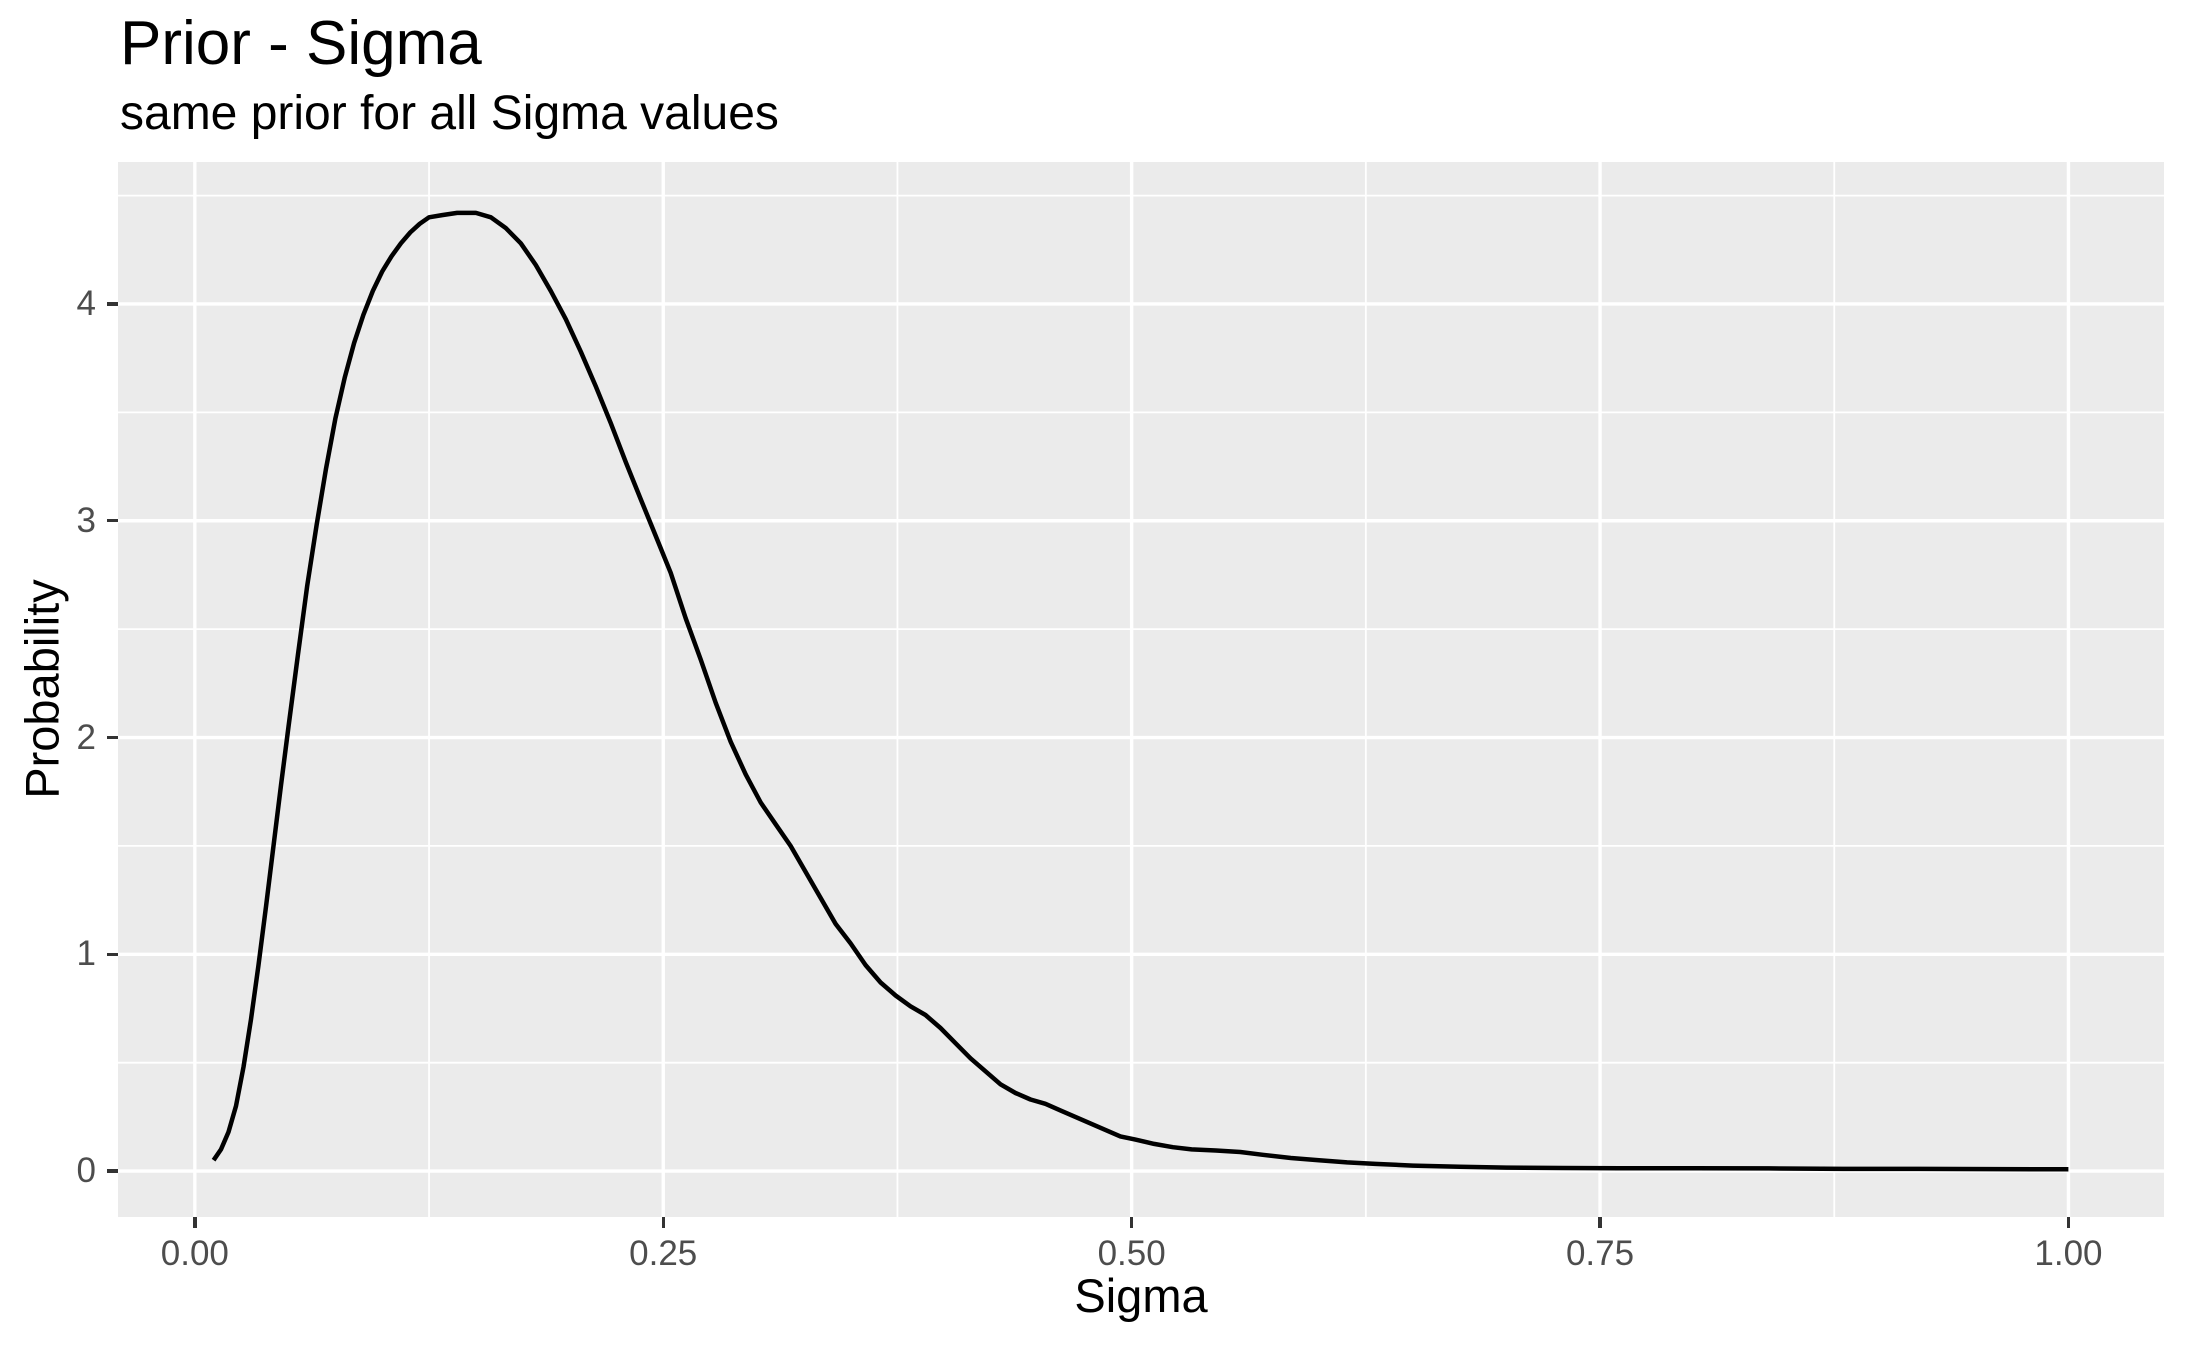 The image size is (2187, 1350). I want to click on y-tick-label: 0, so click(86, 1171).